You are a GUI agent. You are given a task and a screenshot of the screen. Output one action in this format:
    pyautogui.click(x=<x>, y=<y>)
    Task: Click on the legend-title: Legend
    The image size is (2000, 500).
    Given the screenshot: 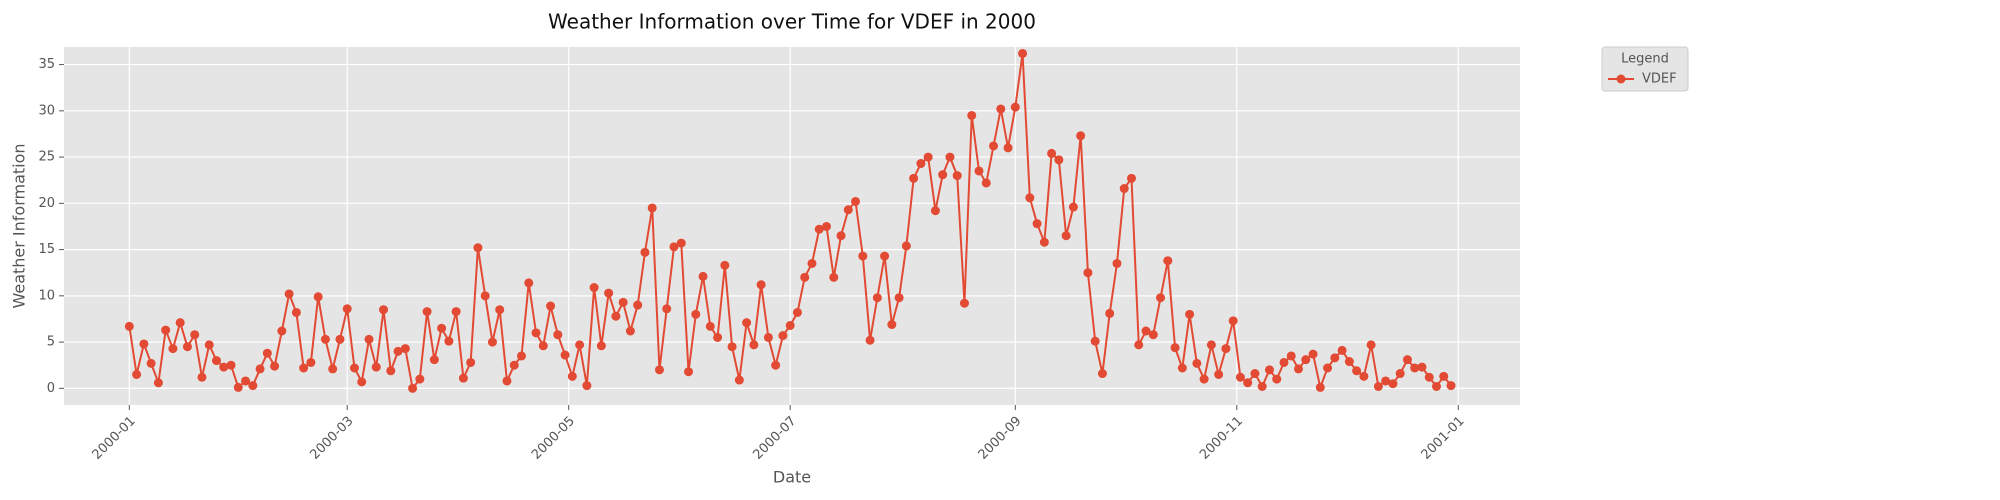 What is the action you would take?
    pyautogui.click(x=1645, y=59)
    